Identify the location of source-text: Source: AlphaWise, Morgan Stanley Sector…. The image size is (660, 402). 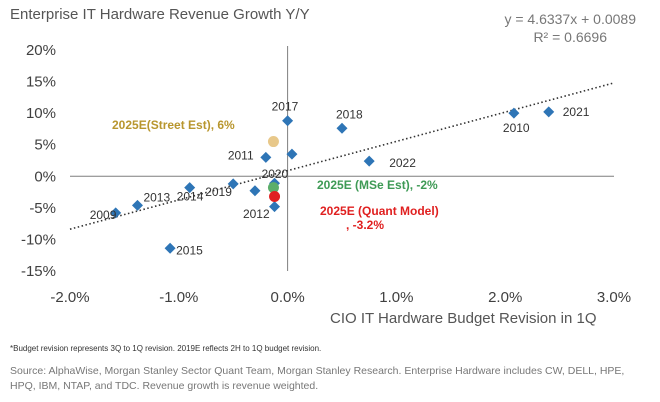
(317, 378).